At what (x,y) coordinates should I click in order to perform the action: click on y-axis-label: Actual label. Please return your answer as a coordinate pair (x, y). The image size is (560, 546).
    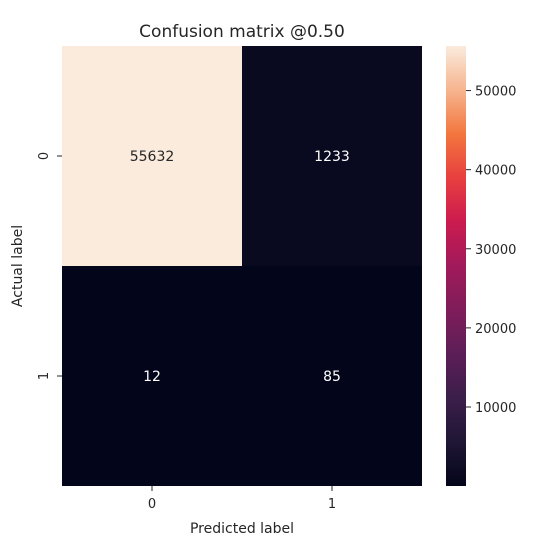
    Looking at the image, I should click on (18, 266).